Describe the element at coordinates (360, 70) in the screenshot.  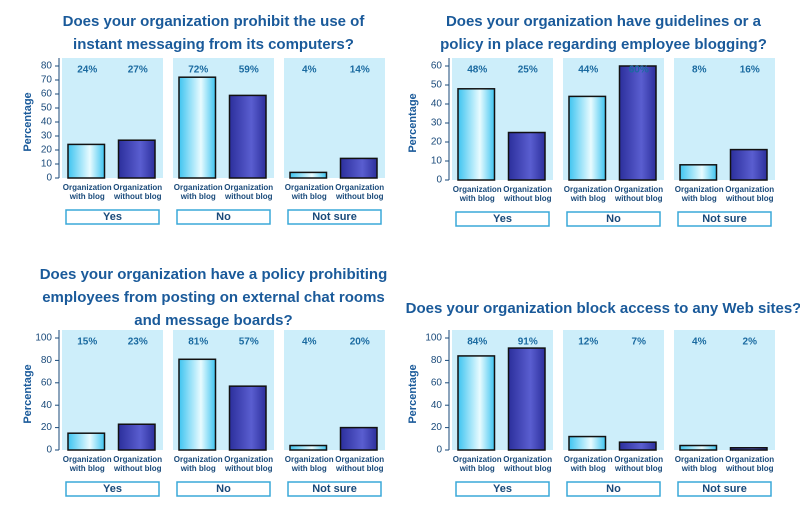
I see `value-label: 14%` at that location.